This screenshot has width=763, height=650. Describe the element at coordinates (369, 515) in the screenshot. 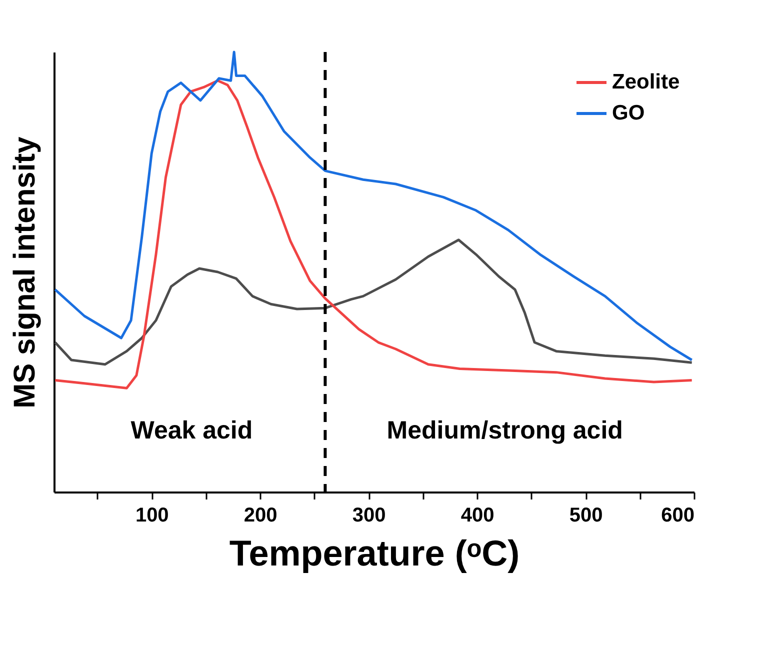

I see `x-tick-label: 300` at that location.